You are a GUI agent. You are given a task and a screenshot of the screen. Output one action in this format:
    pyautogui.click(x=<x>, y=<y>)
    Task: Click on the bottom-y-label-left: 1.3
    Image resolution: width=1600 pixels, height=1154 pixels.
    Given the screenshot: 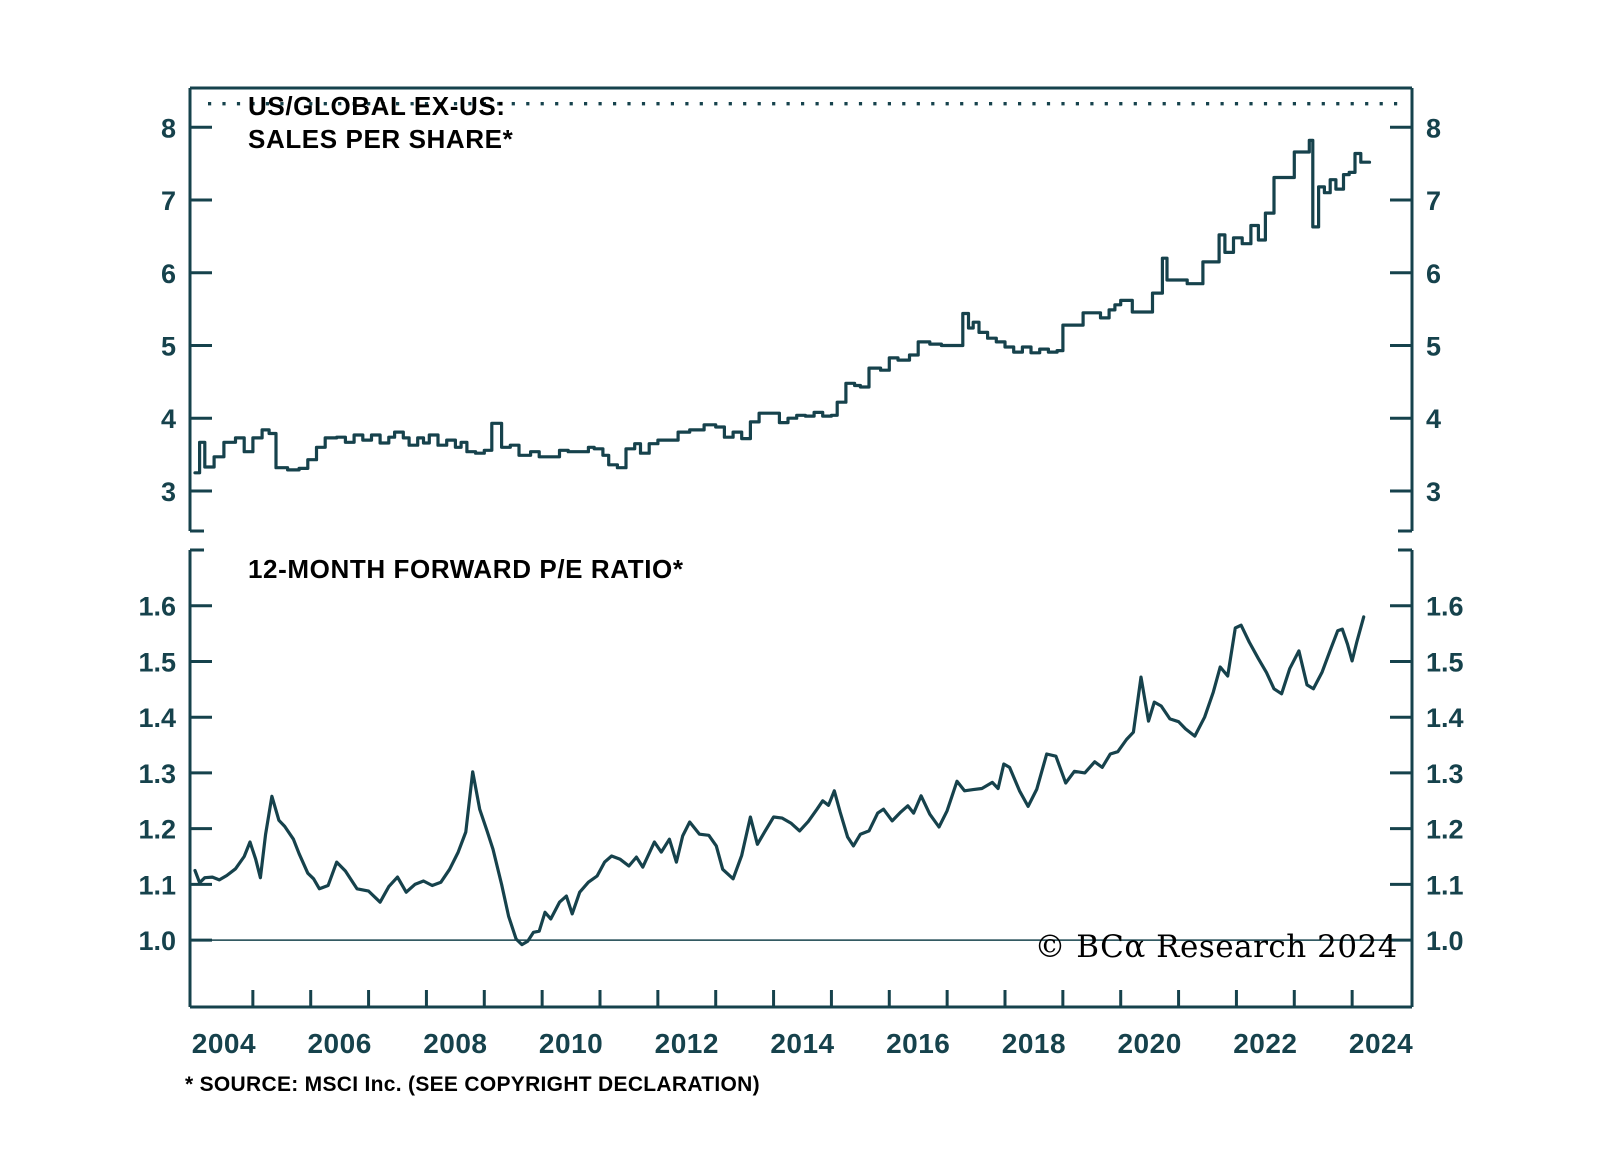 What is the action you would take?
    pyautogui.click(x=157, y=774)
    